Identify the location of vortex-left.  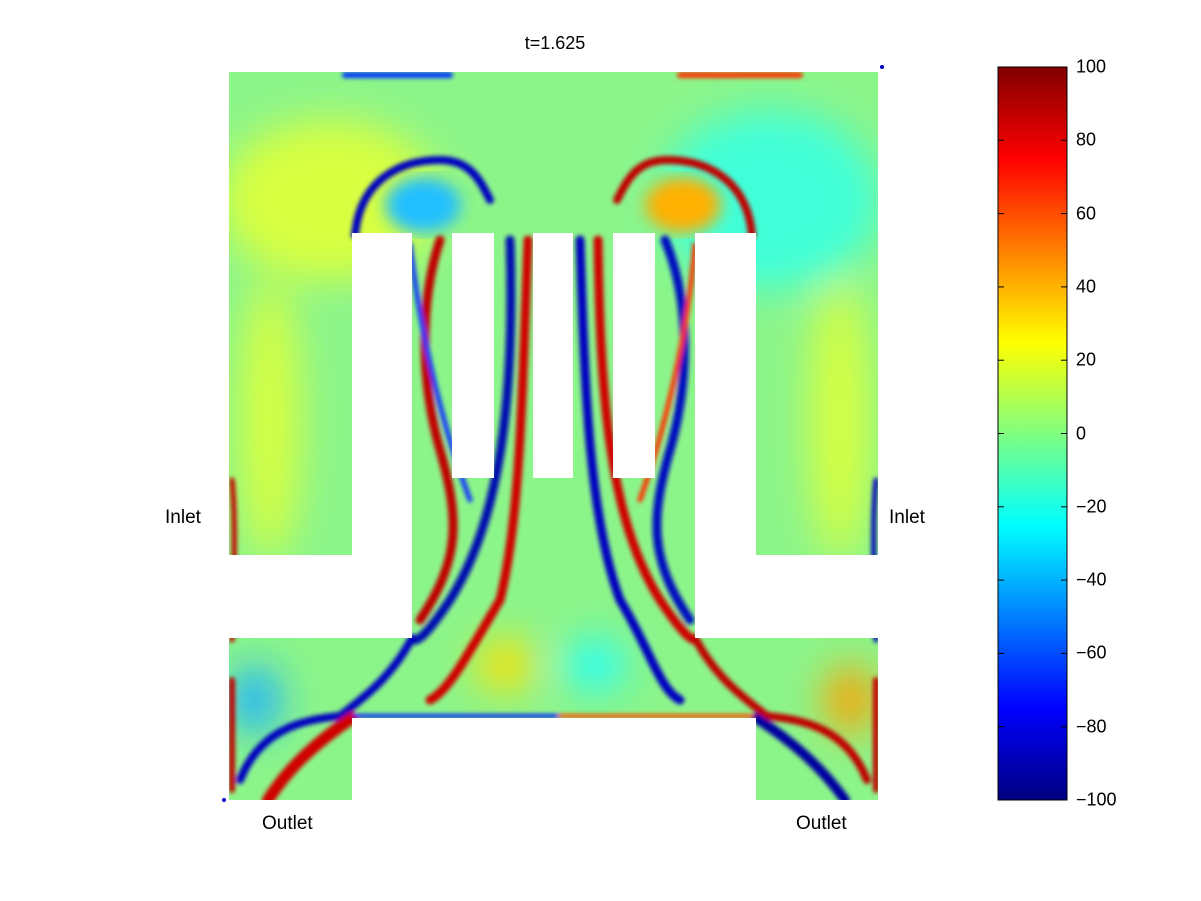
(423, 205).